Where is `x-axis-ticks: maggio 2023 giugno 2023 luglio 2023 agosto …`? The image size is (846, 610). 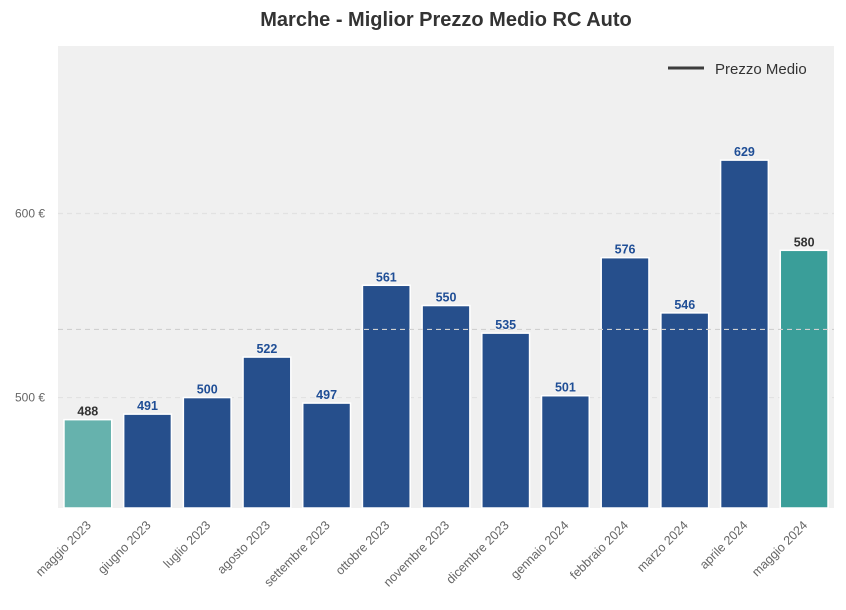
x-axis-ticks: maggio 2023 giugno 2023 luglio 2023 agosto … is located at coordinates (421, 553).